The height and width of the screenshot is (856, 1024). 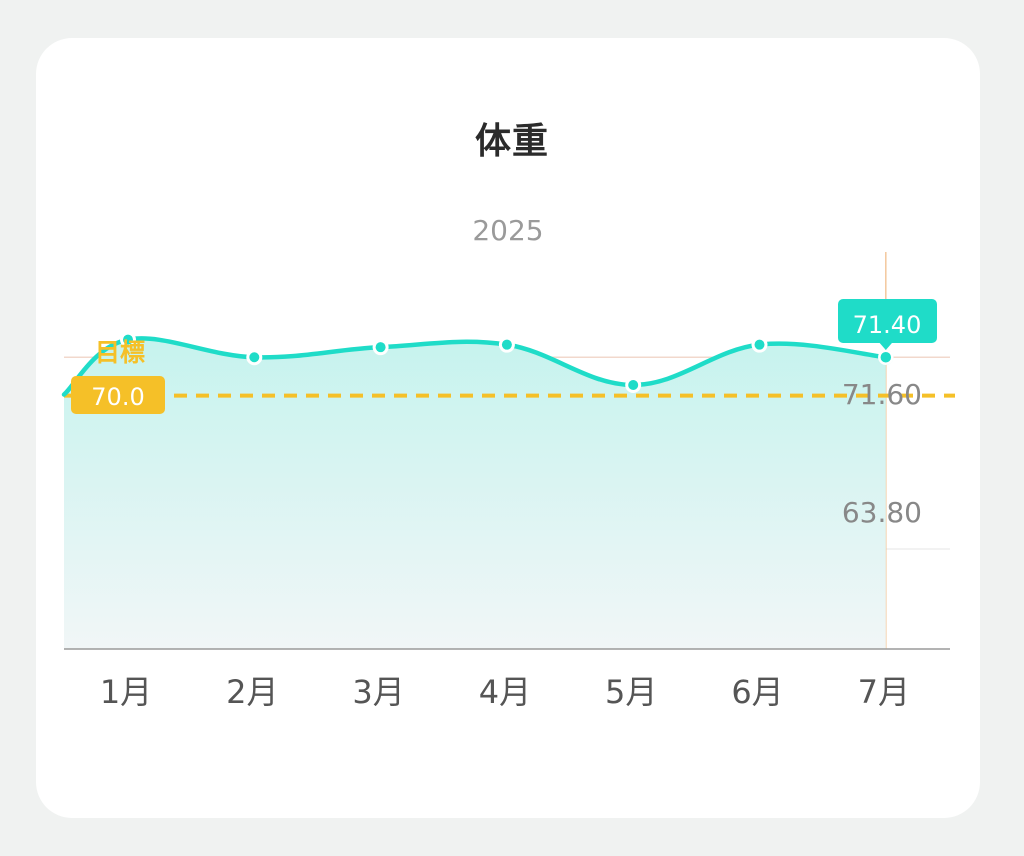 What do you see at coordinates (882, 394) in the screenshot?
I see `y-axis-label-upper: 71.60` at bounding box center [882, 394].